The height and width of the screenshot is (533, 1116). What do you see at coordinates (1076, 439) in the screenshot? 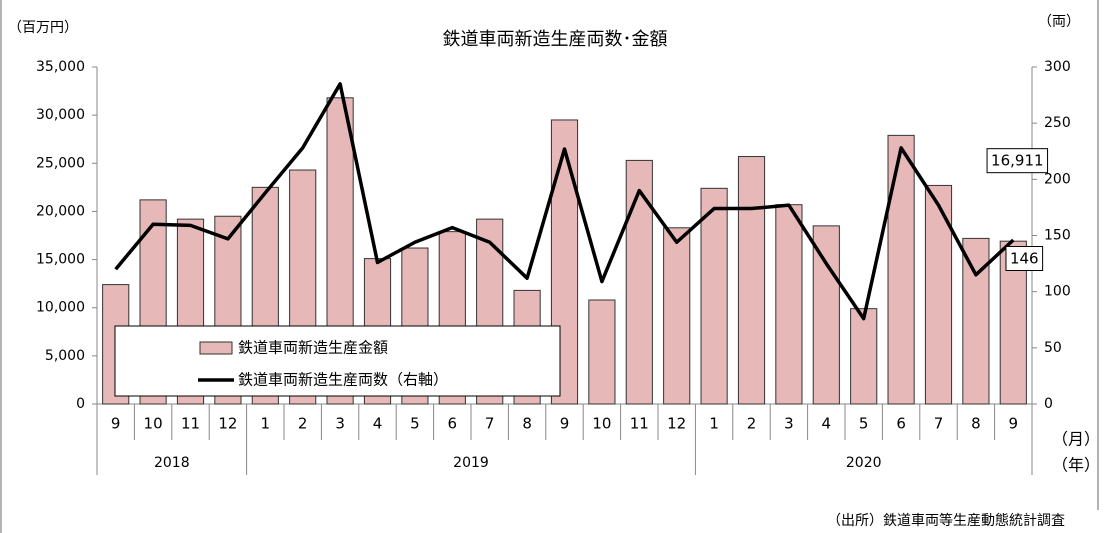
I see `x-axis-label: （月）` at bounding box center [1076, 439].